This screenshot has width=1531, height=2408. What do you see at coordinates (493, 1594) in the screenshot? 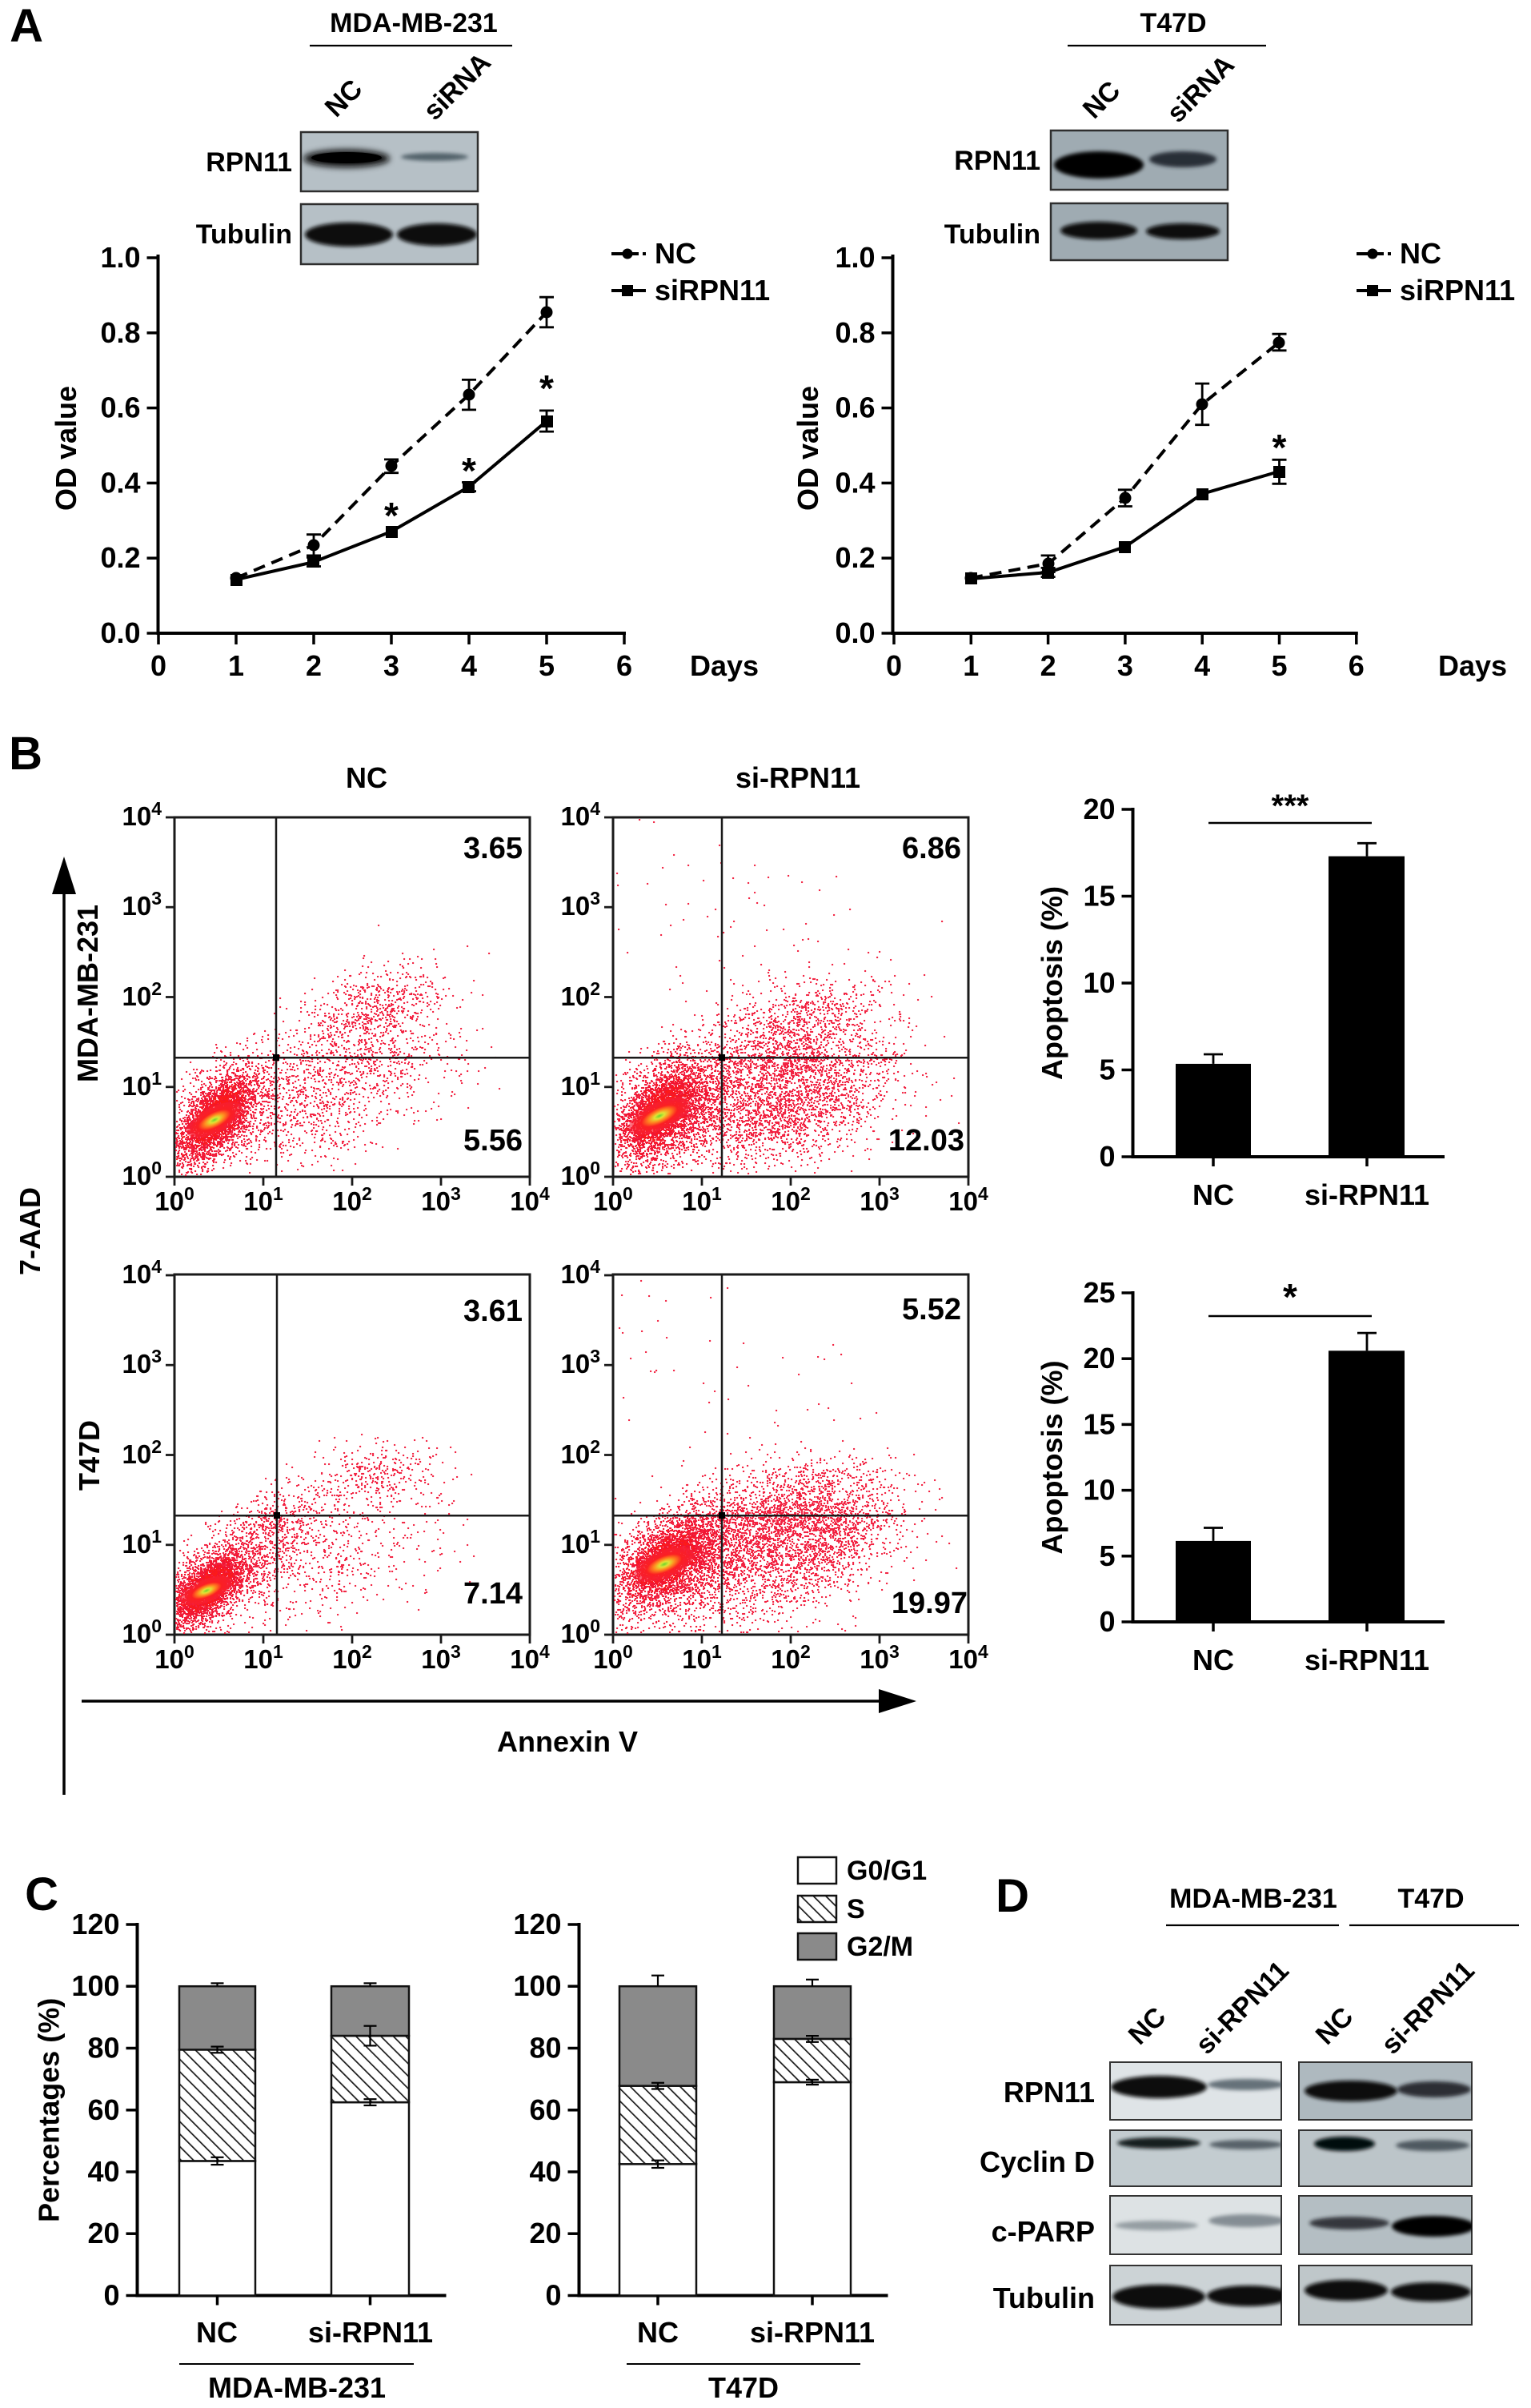
I see `svg-text: 7.14` at bounding box center [493, 1594].